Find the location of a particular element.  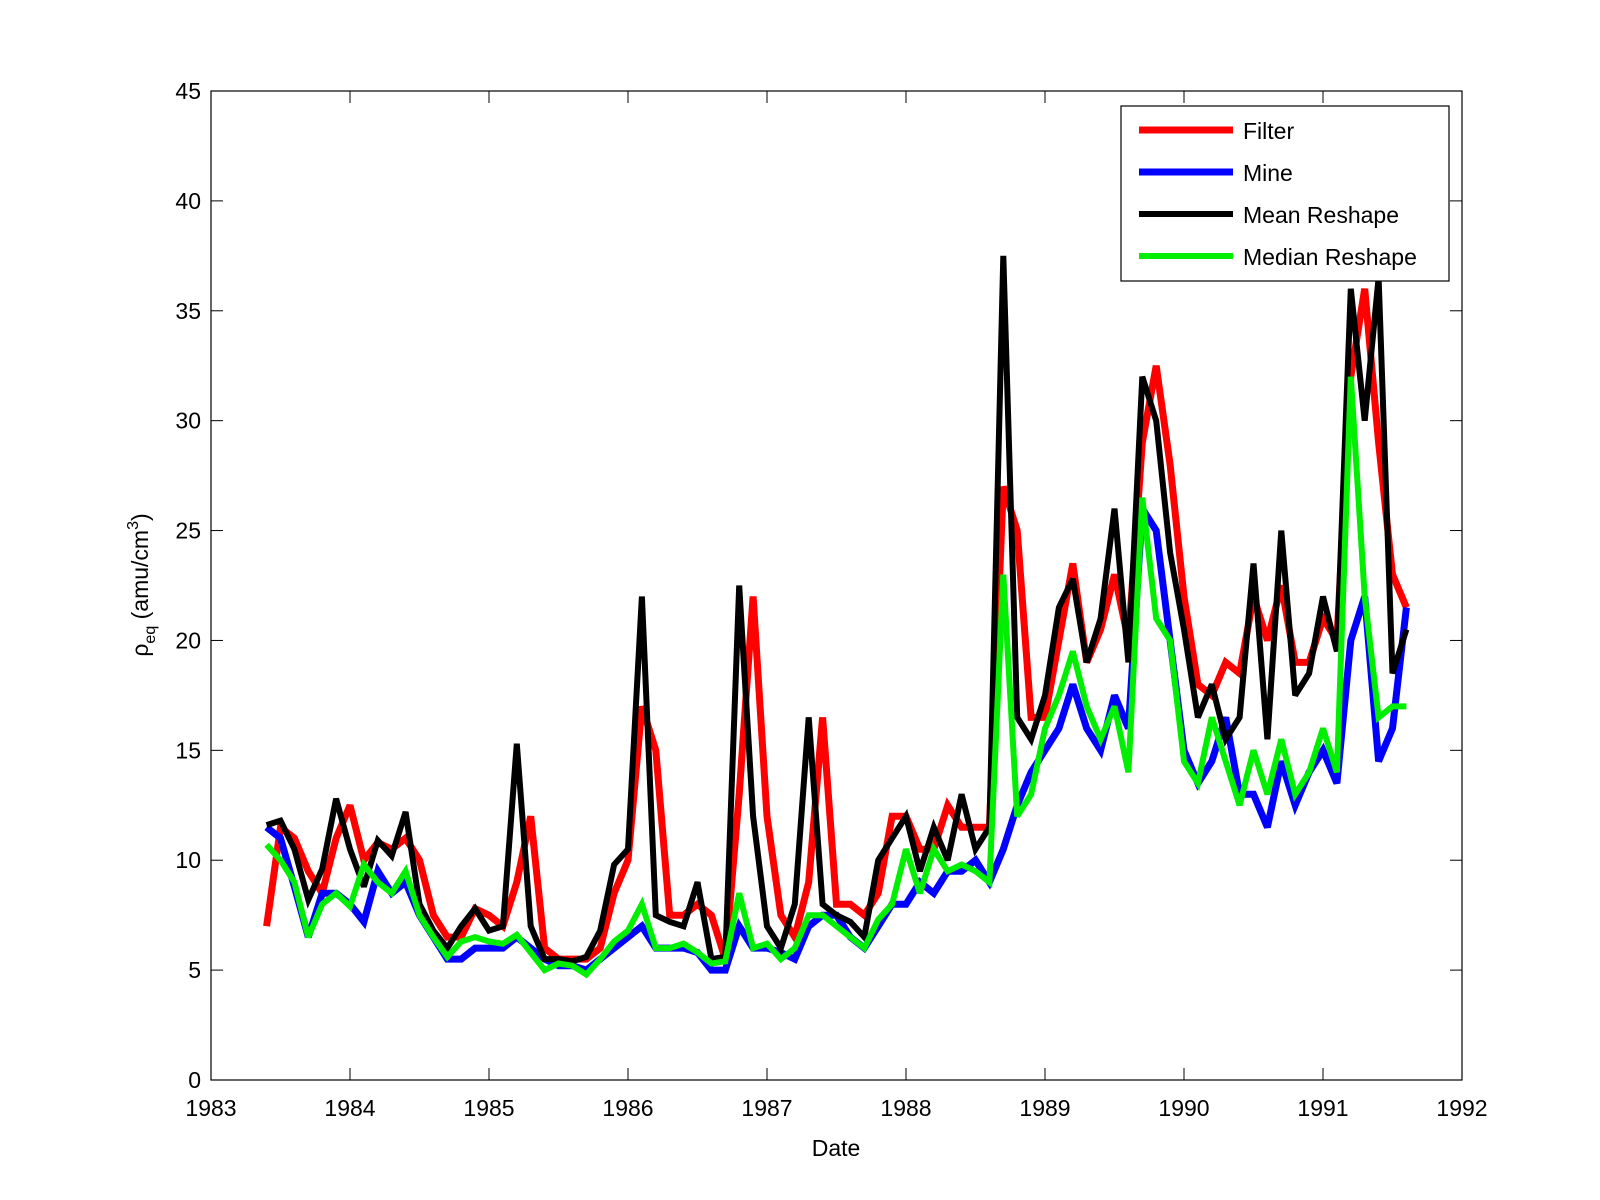

x-tick-label: 1987 is located at coordinates (766, 1108).